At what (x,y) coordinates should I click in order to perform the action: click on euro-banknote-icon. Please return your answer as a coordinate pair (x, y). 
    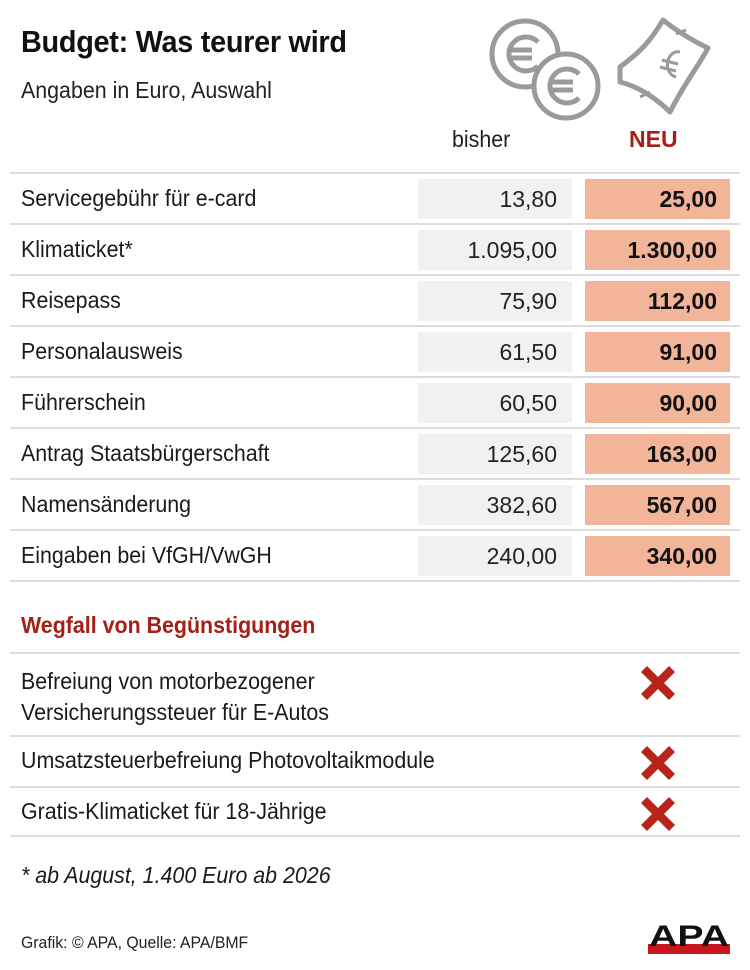
    Looking at the image, I should click on (664, 66).